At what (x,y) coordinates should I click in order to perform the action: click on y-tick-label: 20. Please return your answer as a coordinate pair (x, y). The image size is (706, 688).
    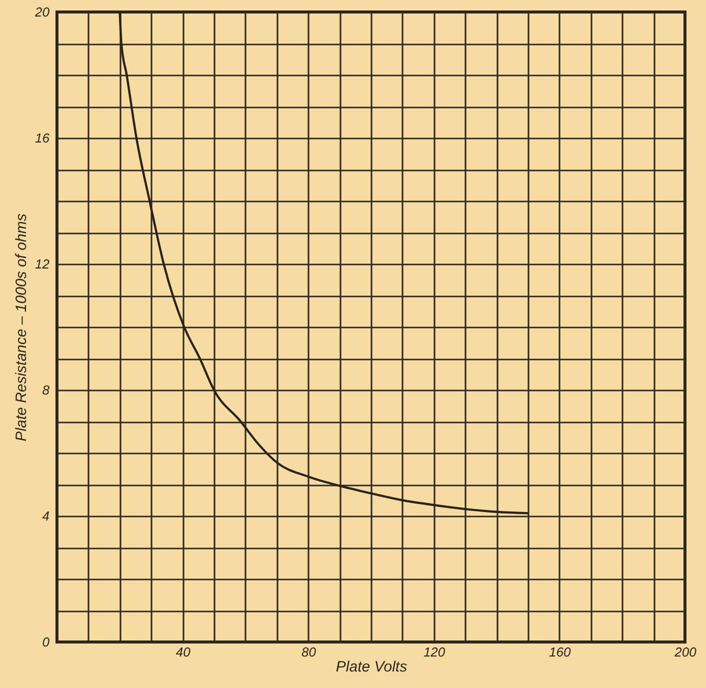
    Looking at the image, I should click on (42, 12).